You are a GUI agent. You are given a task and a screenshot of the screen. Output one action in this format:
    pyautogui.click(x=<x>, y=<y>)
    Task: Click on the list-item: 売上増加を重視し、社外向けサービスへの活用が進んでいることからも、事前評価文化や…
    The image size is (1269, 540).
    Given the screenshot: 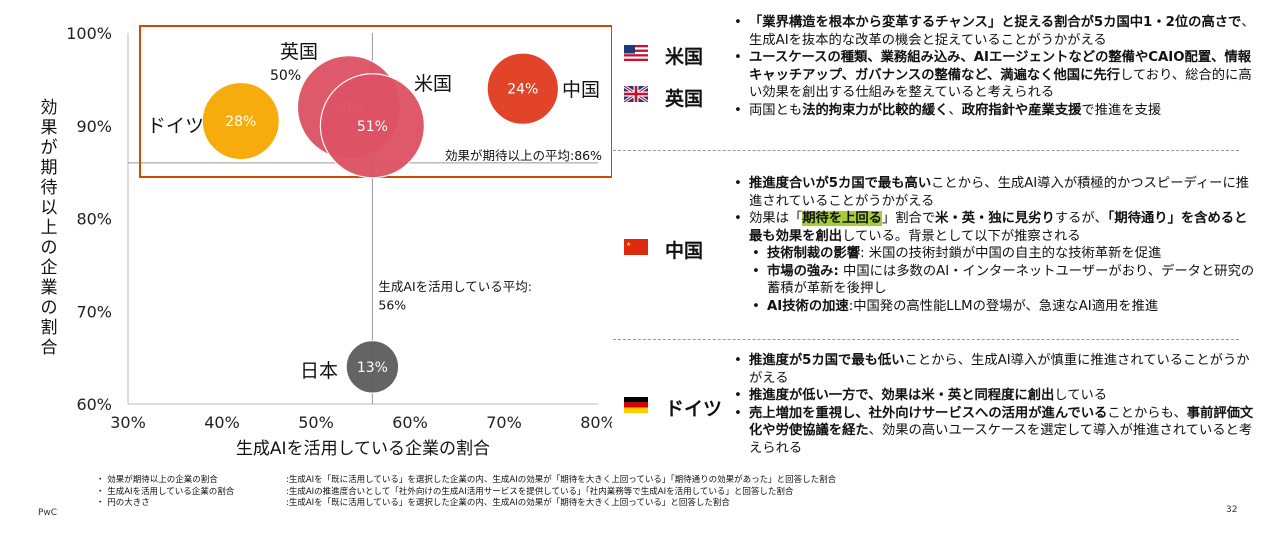 What is the action you would take?
    pyautogui.click(x=993, y=431)
    